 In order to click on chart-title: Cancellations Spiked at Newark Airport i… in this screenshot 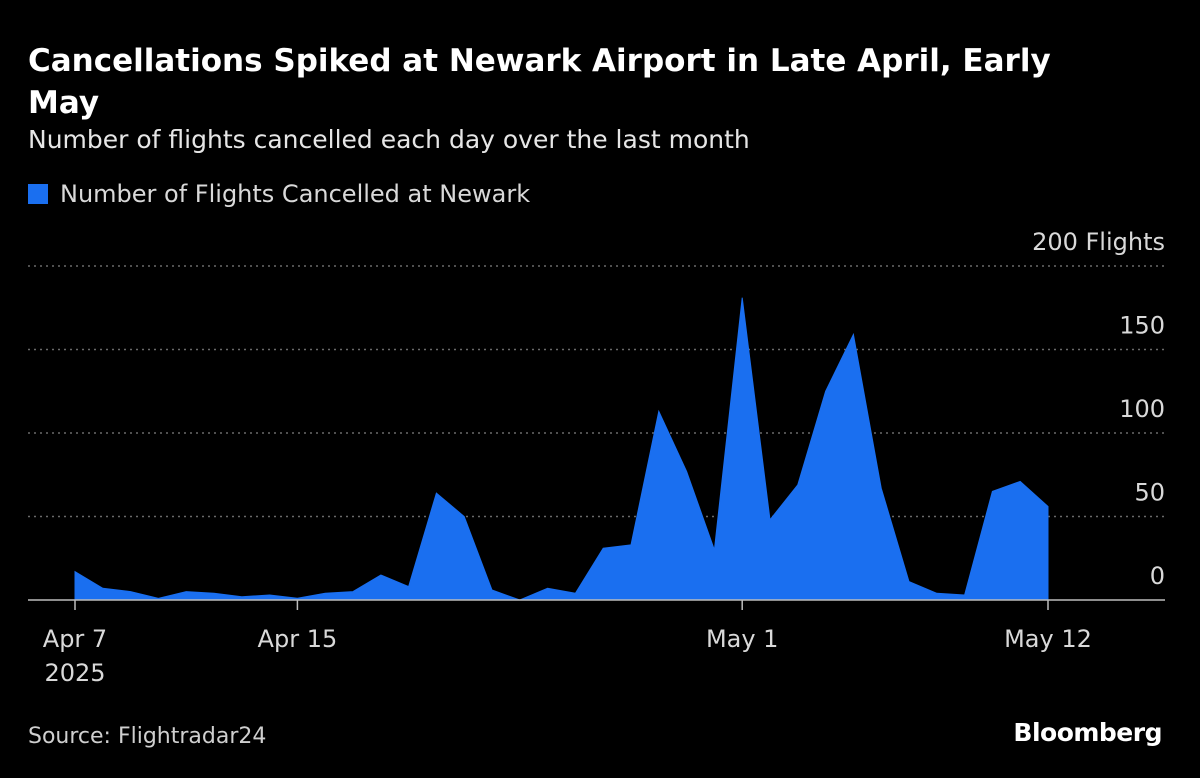, I will do `click(539, 82)`.